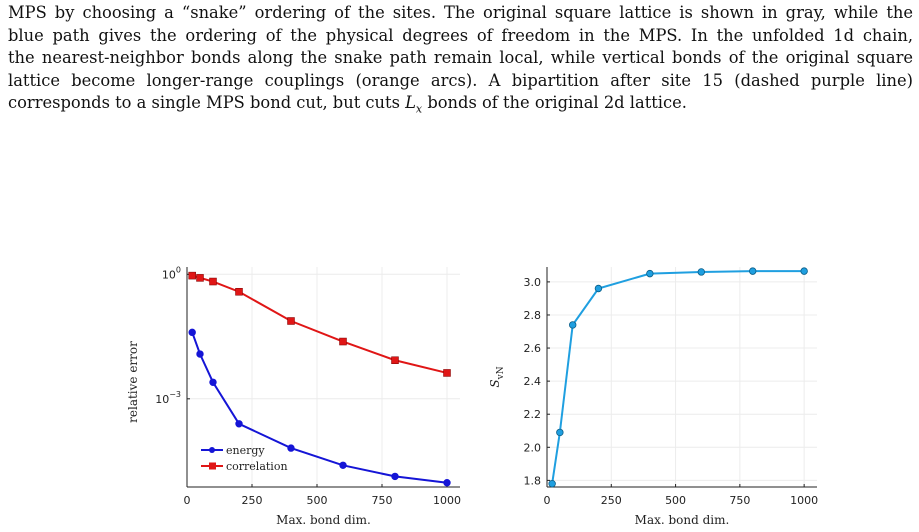  What do you see at coordinates (533, 447) in the screenshot?
I see `y-tick-label: 2.0` at bounding box center [533, 447].